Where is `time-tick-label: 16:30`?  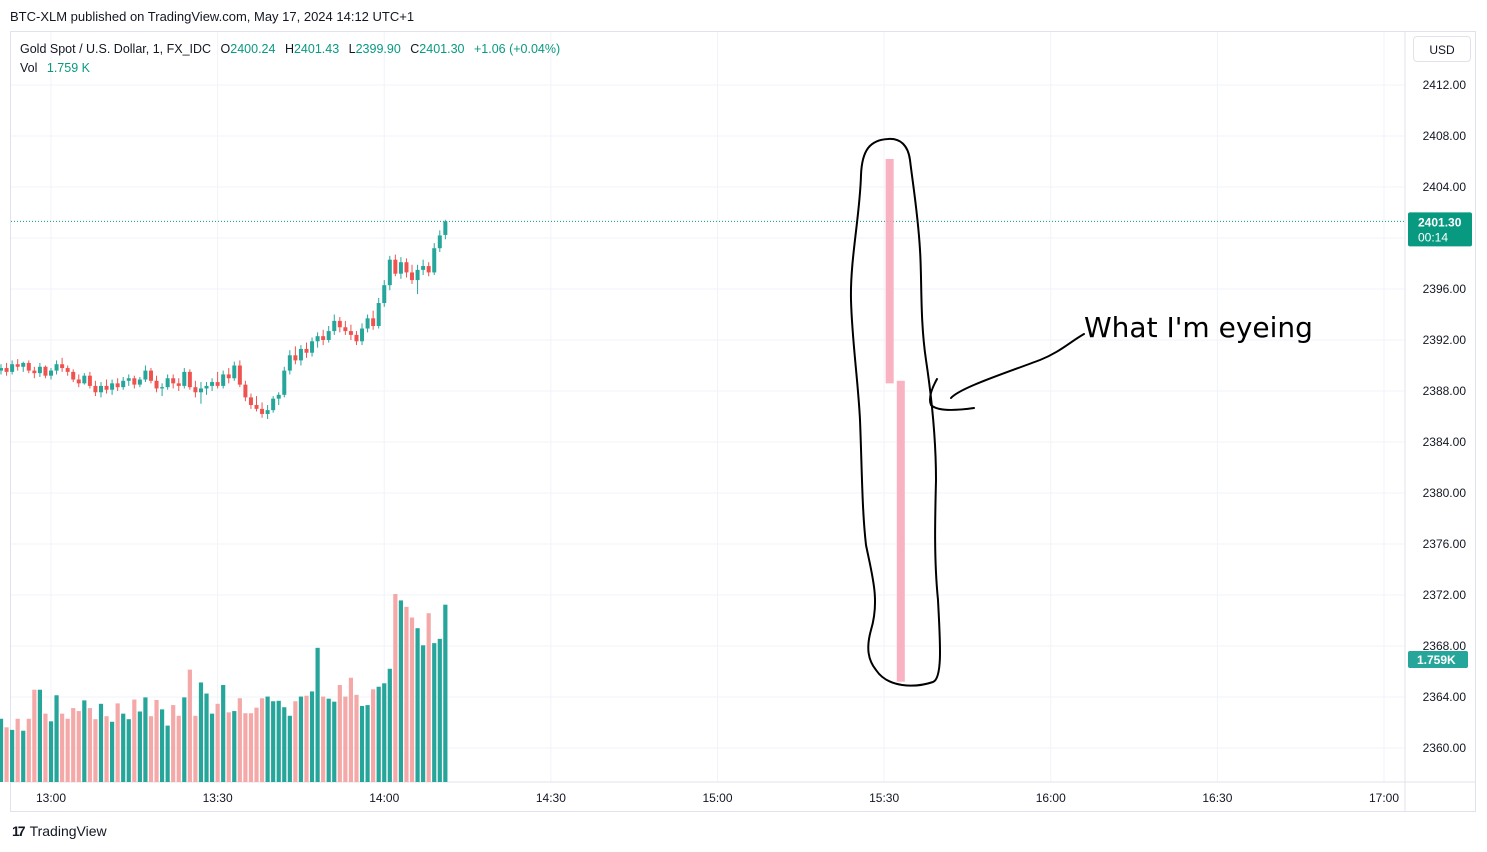 time-tick-label: 16:30 is located at coordinates (1217, 798).